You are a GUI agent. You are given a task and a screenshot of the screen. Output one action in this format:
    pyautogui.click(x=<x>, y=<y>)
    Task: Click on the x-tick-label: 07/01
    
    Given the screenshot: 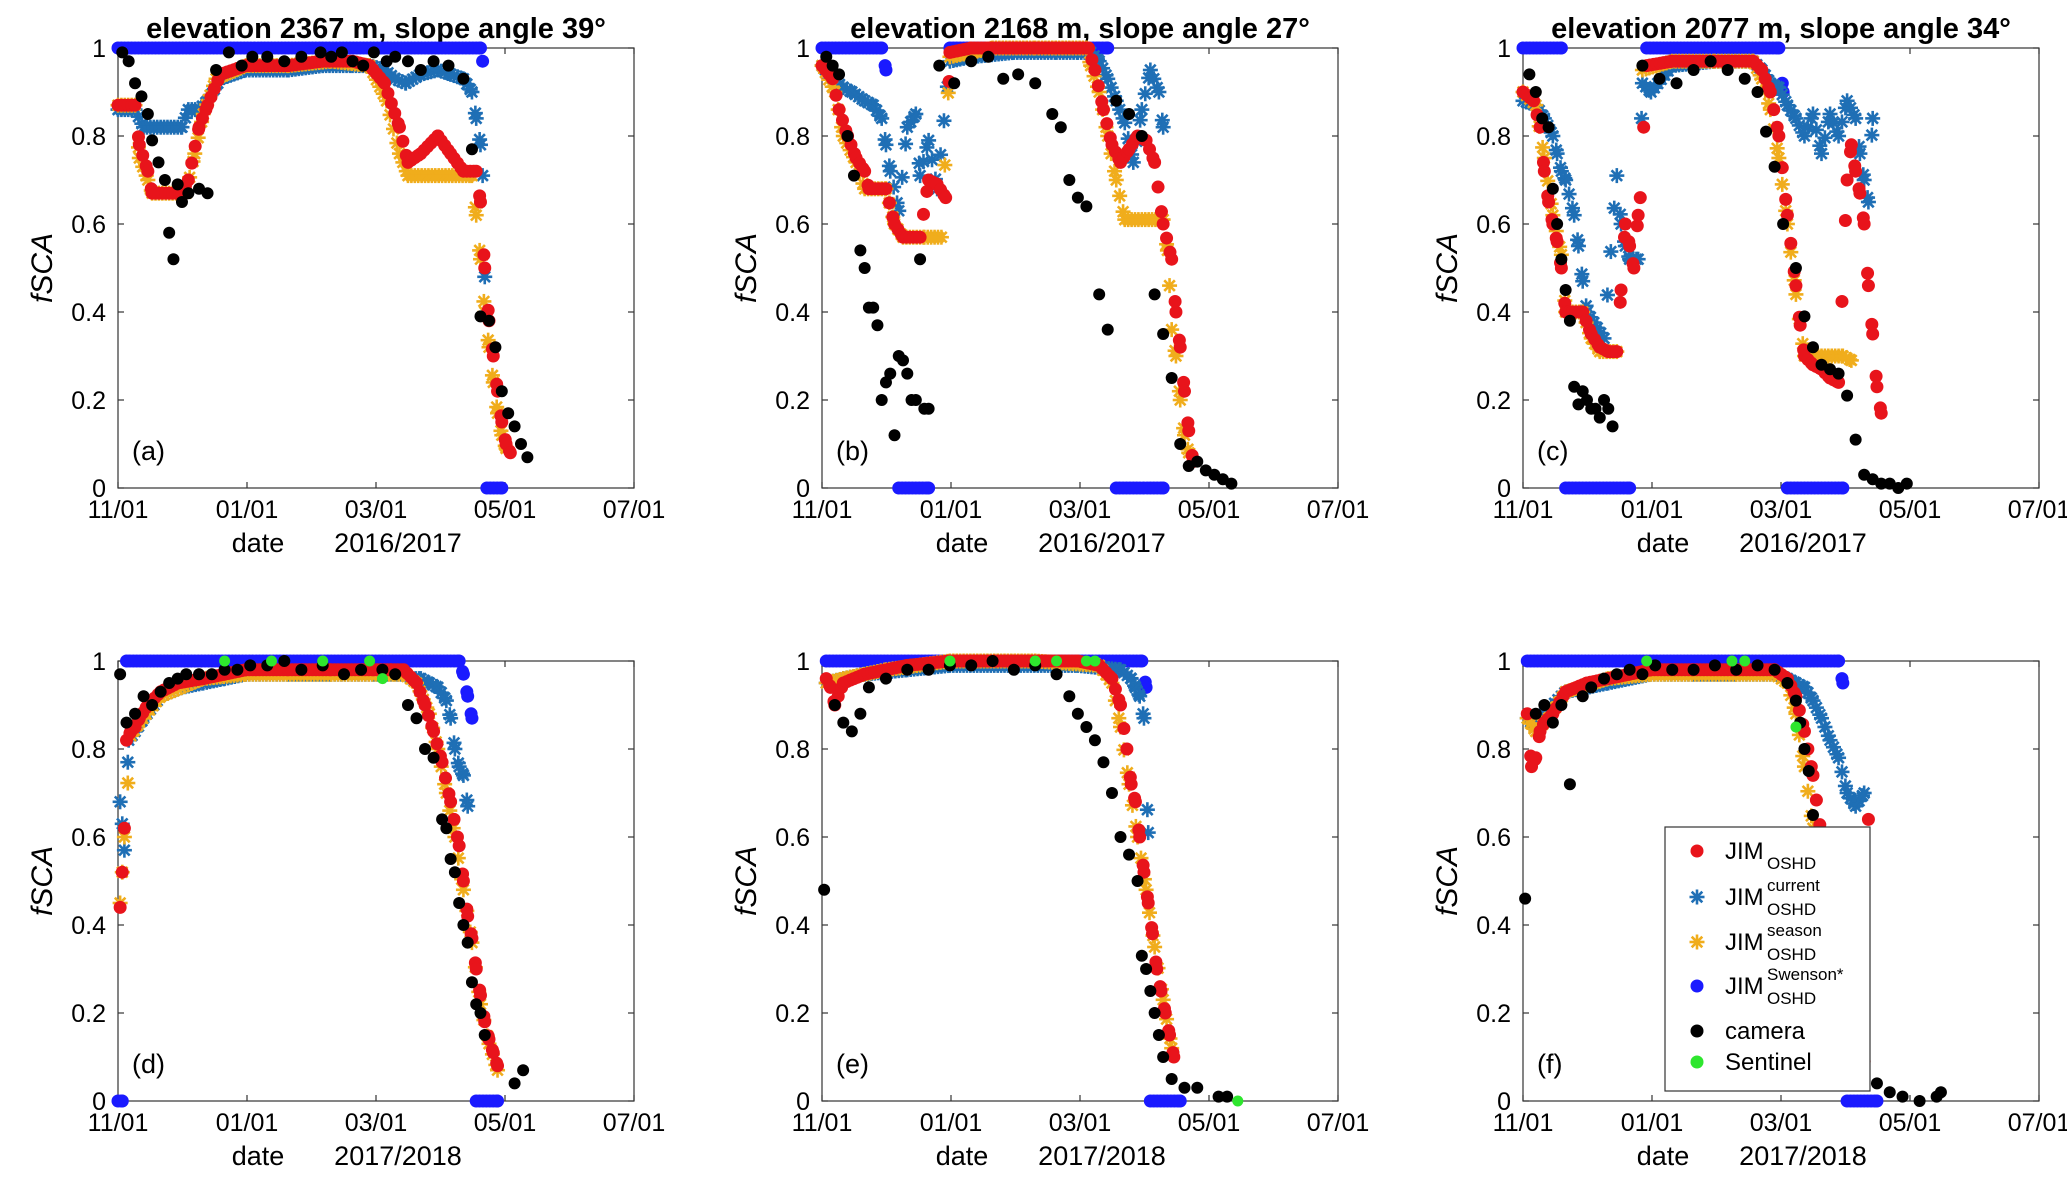 What is the action you would take?
    pyautogui.click(x=1338, y=510)
    